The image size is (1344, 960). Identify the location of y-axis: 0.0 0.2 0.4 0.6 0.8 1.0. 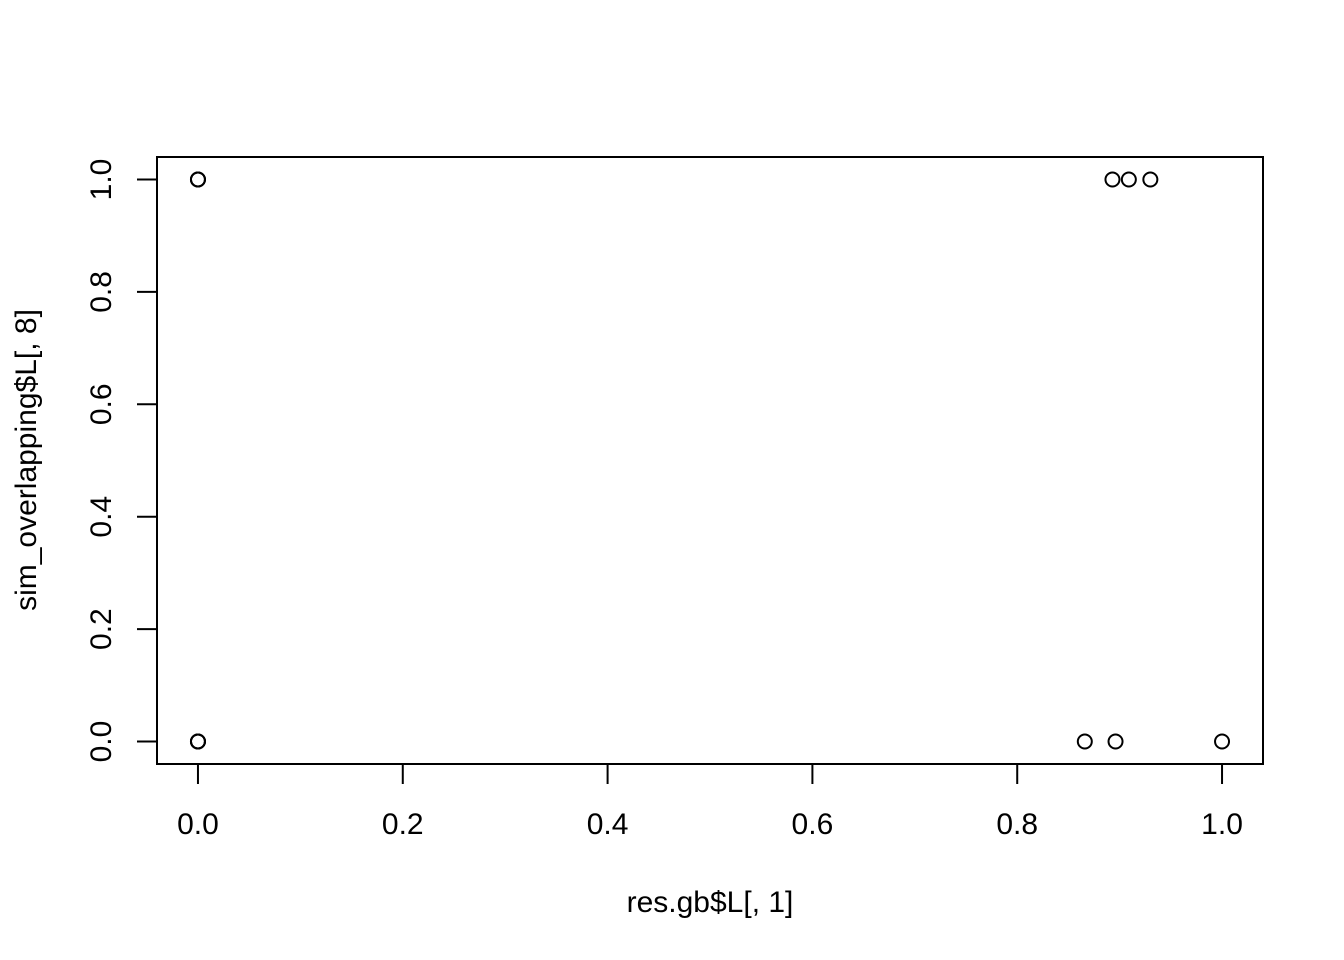
(121, 461).